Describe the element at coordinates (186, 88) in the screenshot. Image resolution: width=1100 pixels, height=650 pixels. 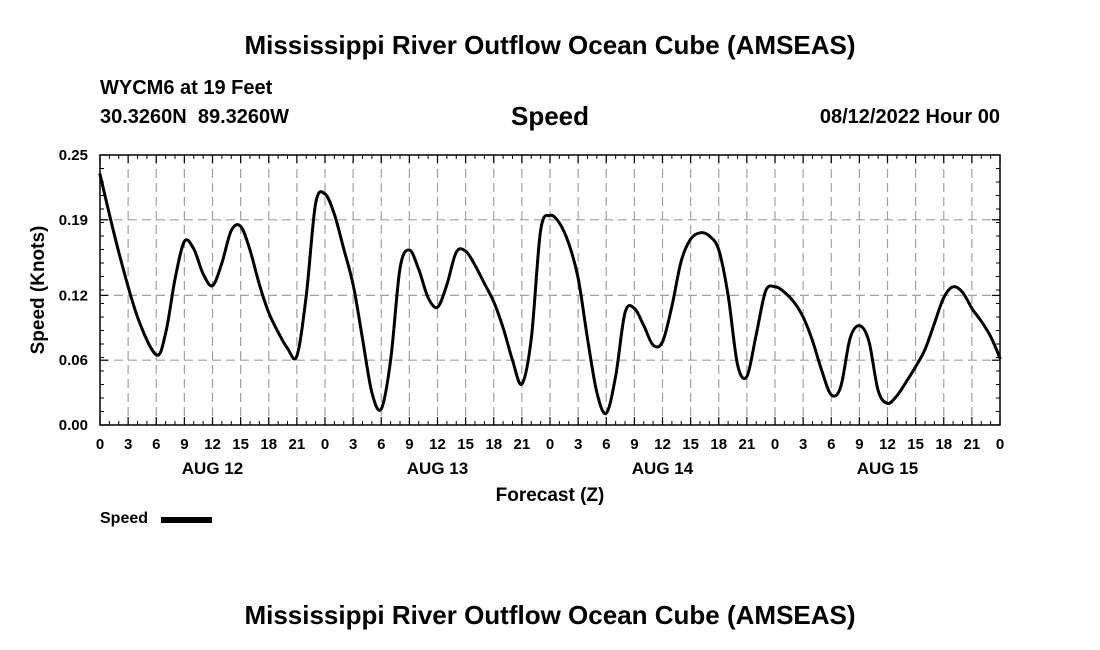
I see `station-label: WYCM6 at 19 Feet` at that location.